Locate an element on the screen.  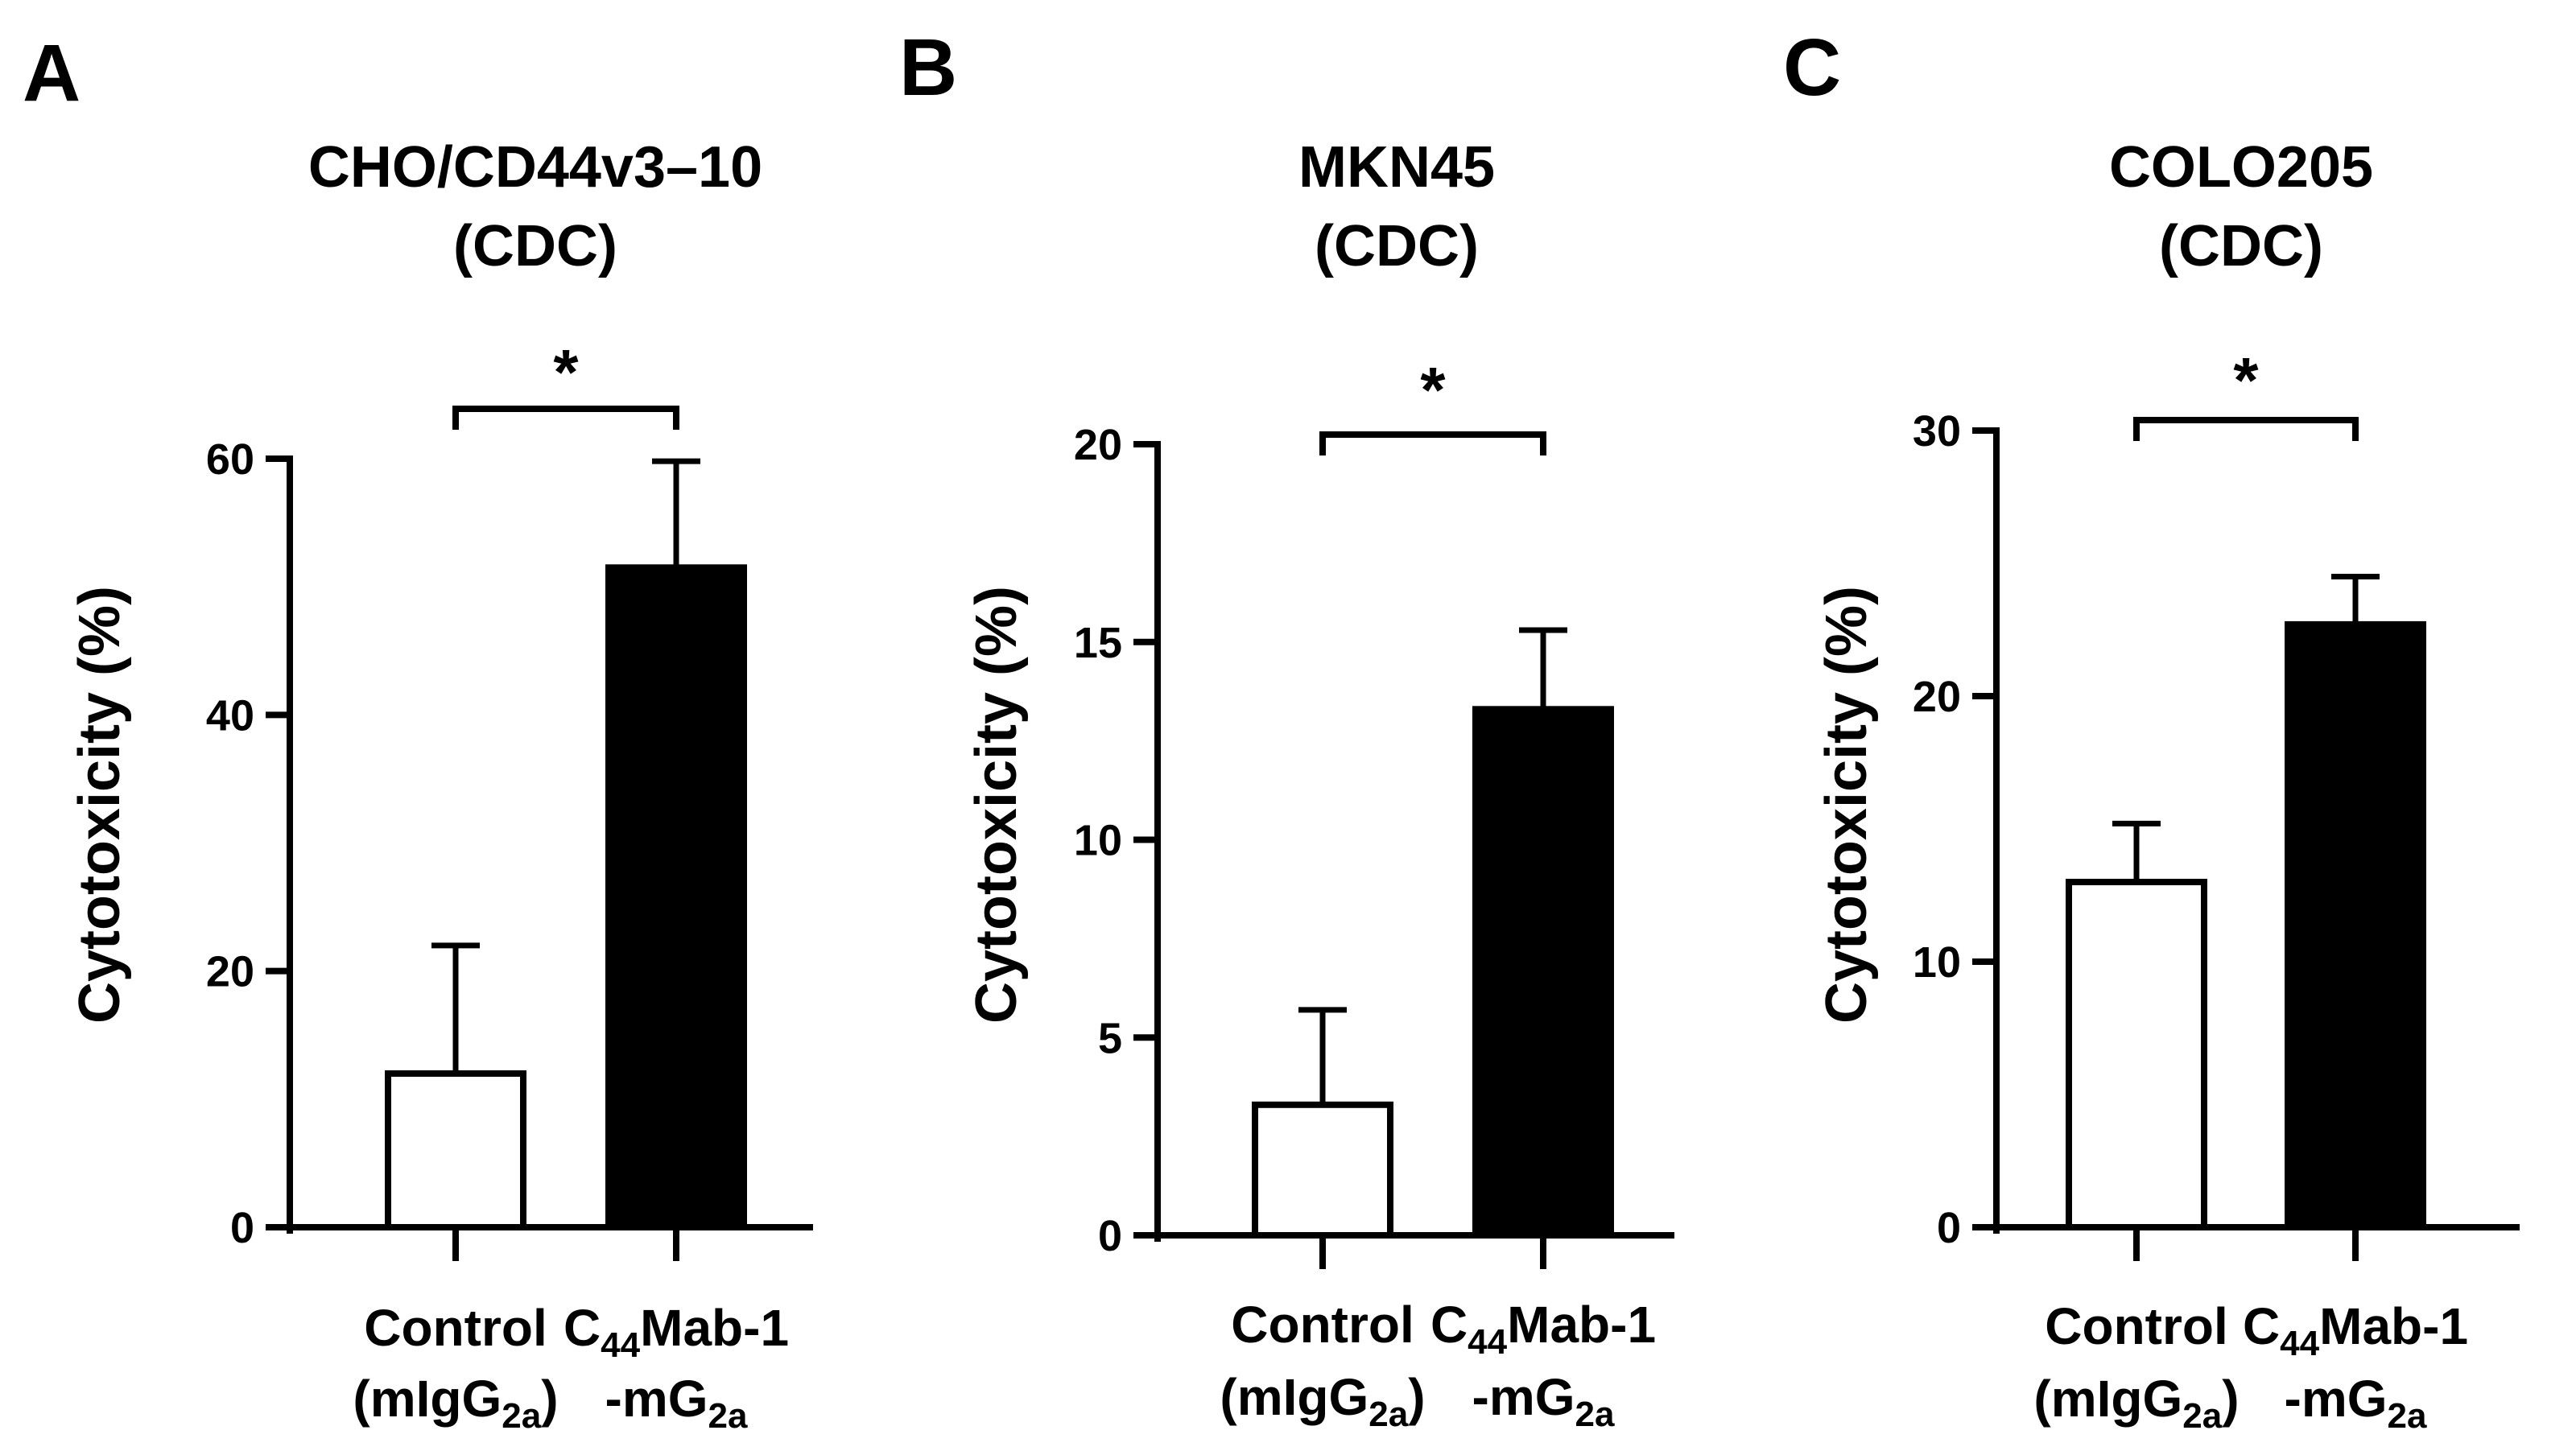
y-tick-label: 5 is located at coordinates (1110, 1038).